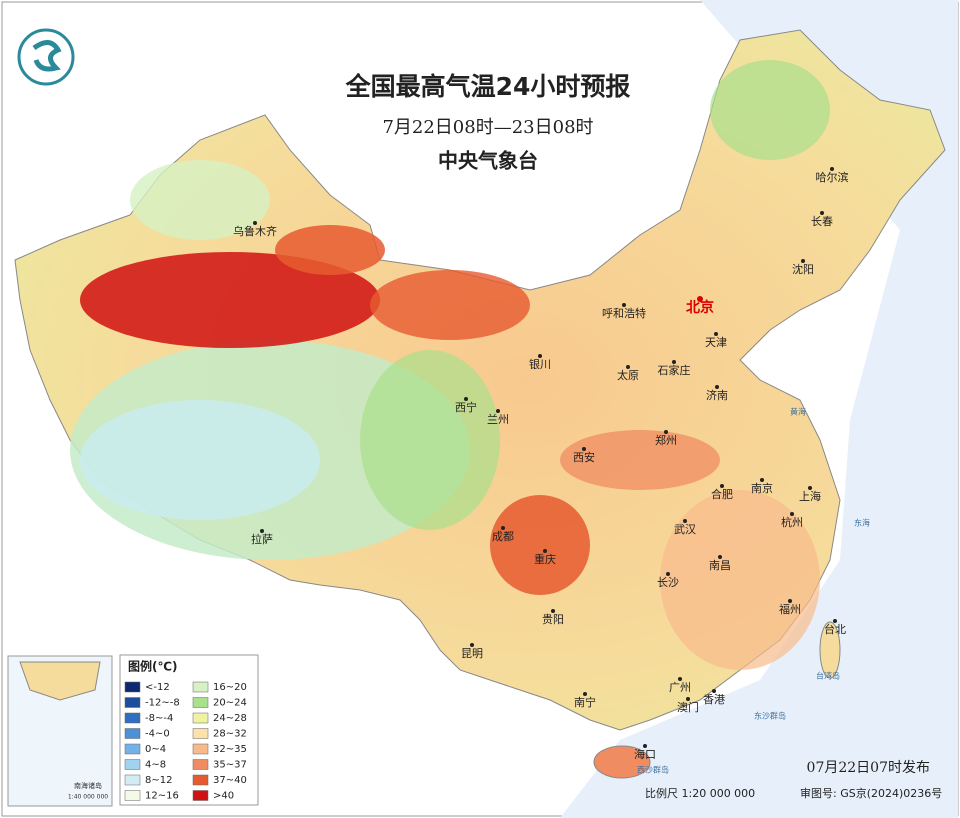 This screenshot has height=818, width=960. What do you see at coordinates (674, 370) in the screenshot?
I see `city-label: 石家庄` at bounding box center [674, 370].